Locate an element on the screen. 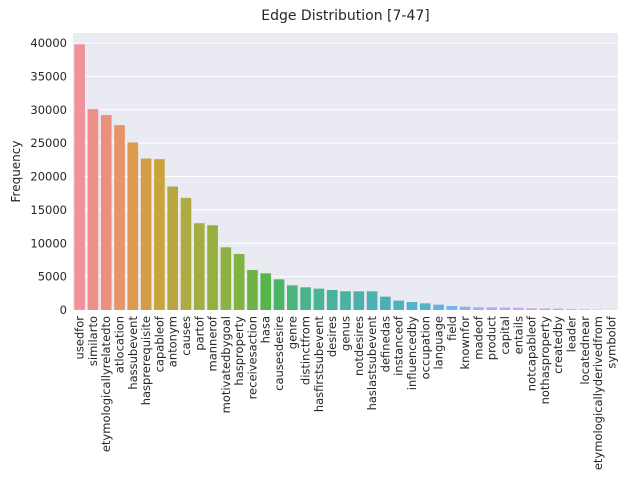  x-tick-label: desires is located at coordinates (332, 336).